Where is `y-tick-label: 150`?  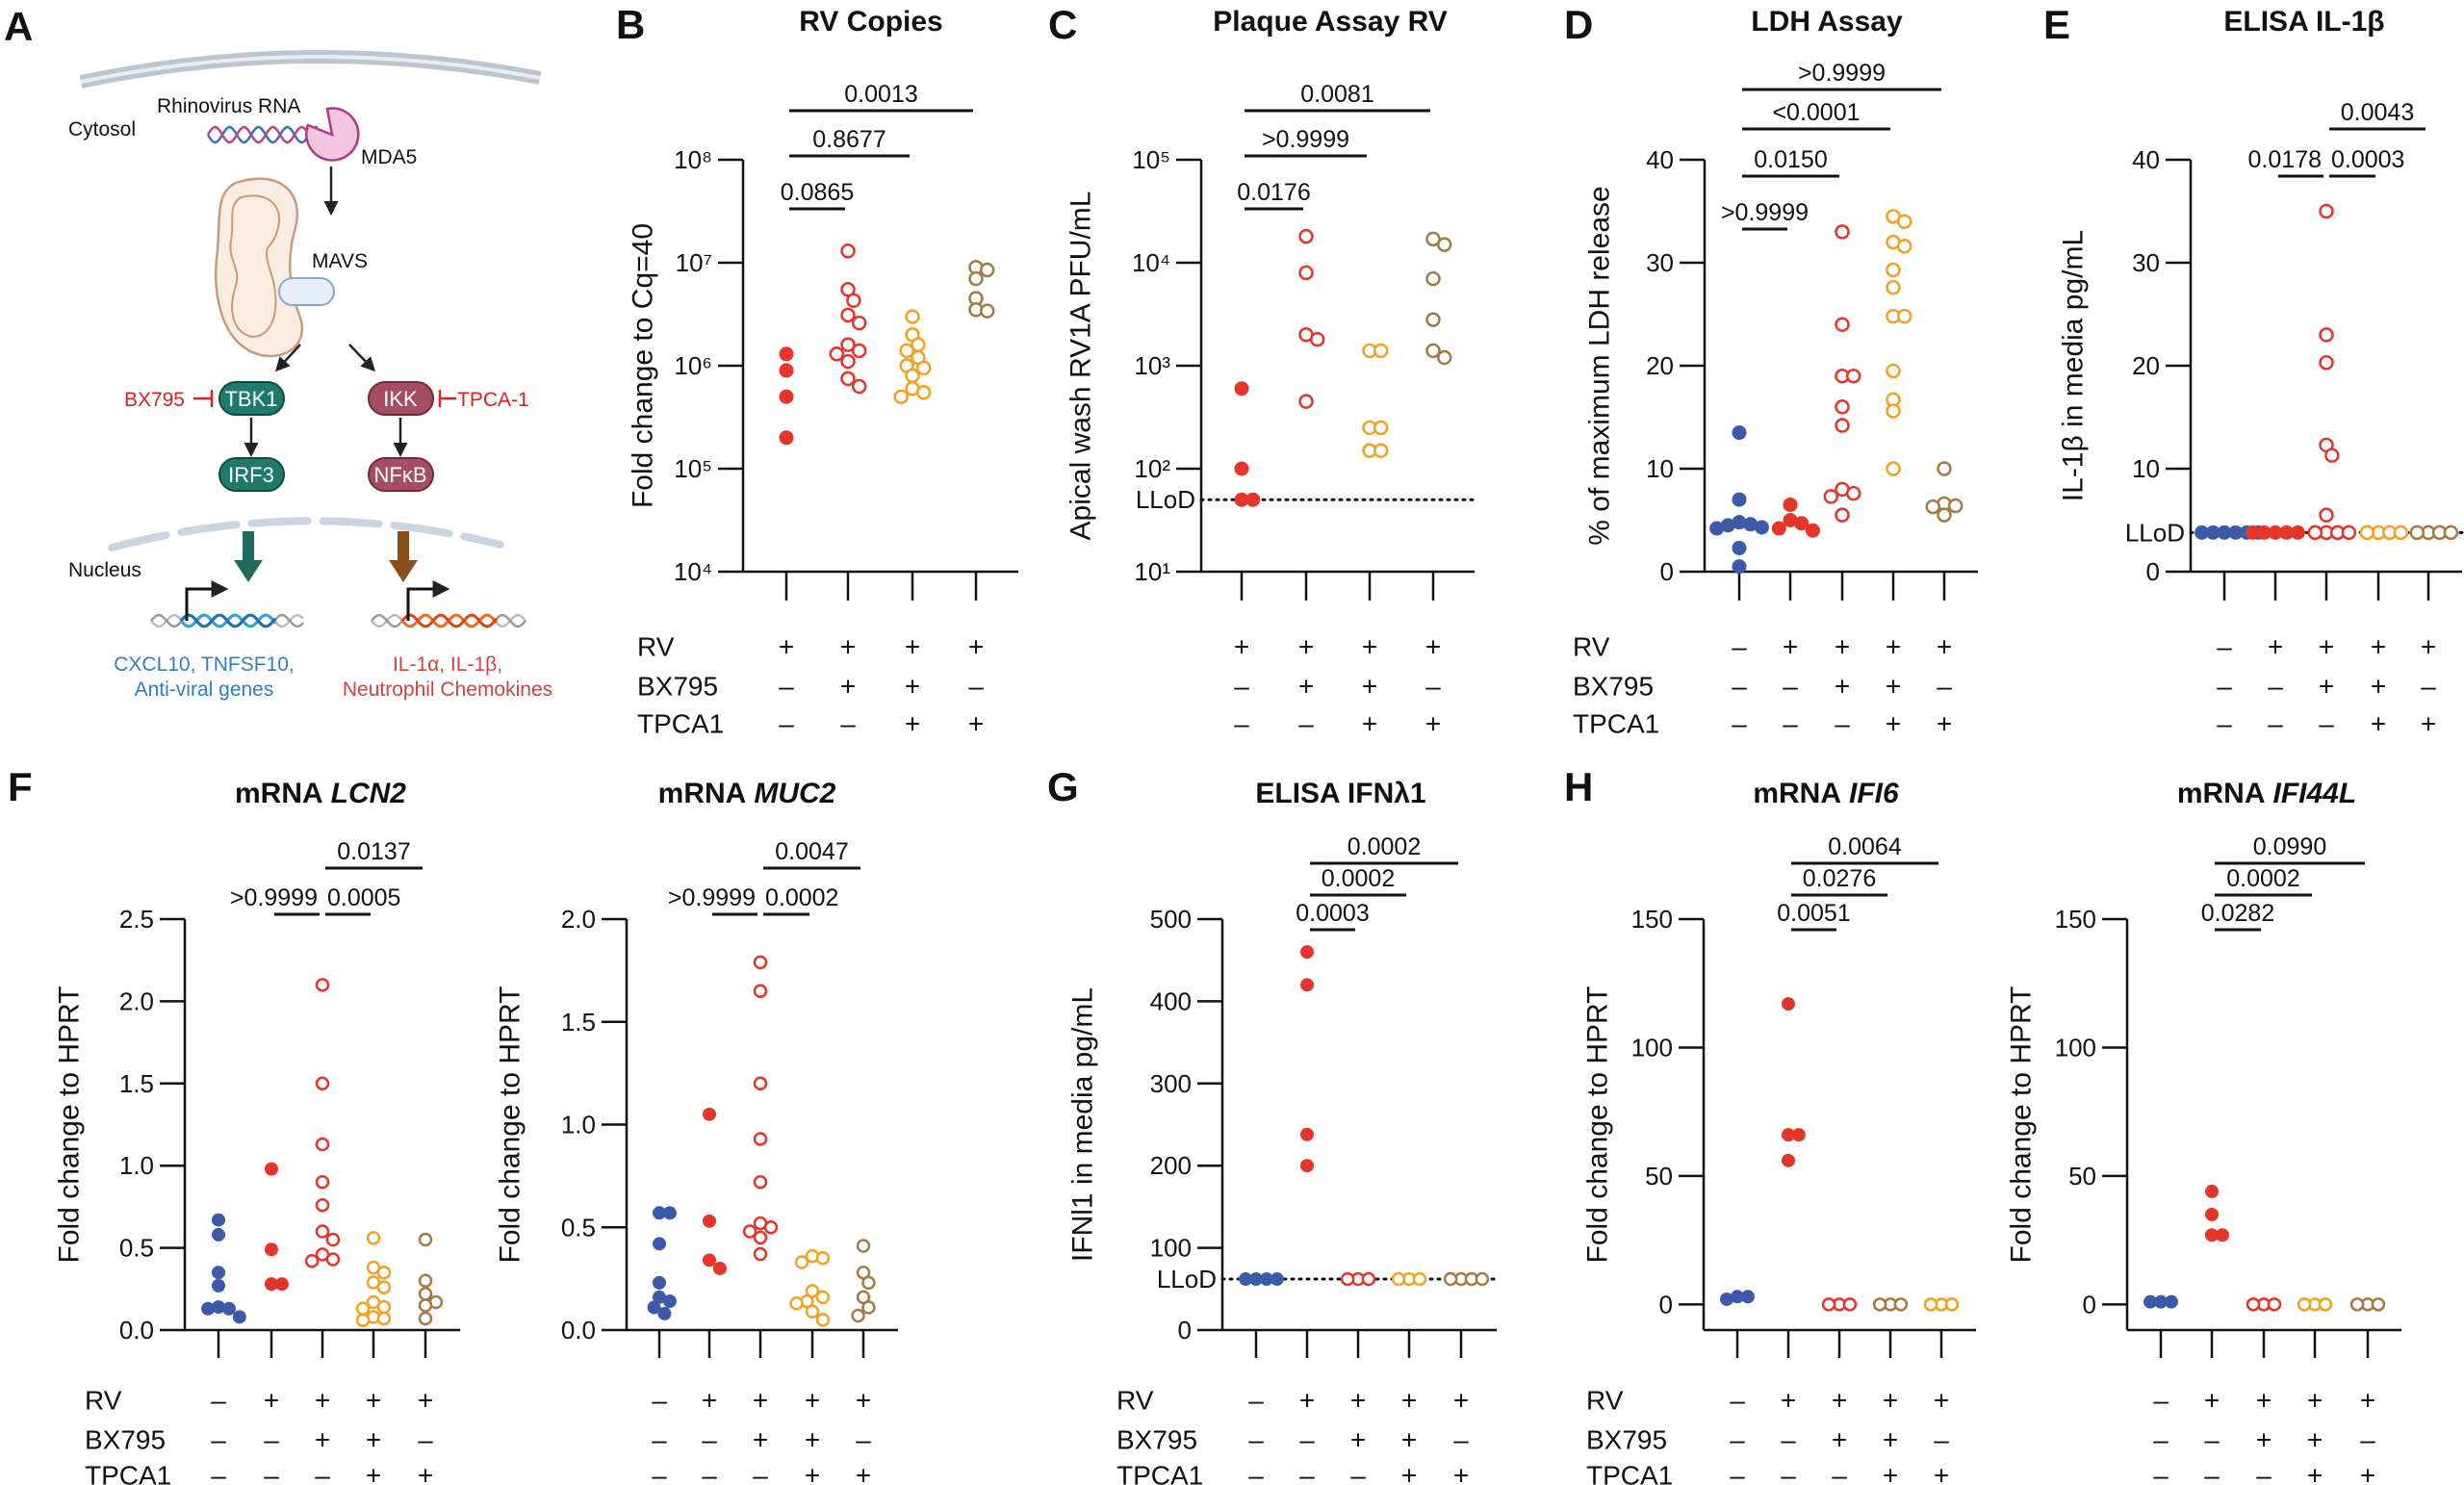
y-tick-label: 150 is located at coordinates (2075, 919).